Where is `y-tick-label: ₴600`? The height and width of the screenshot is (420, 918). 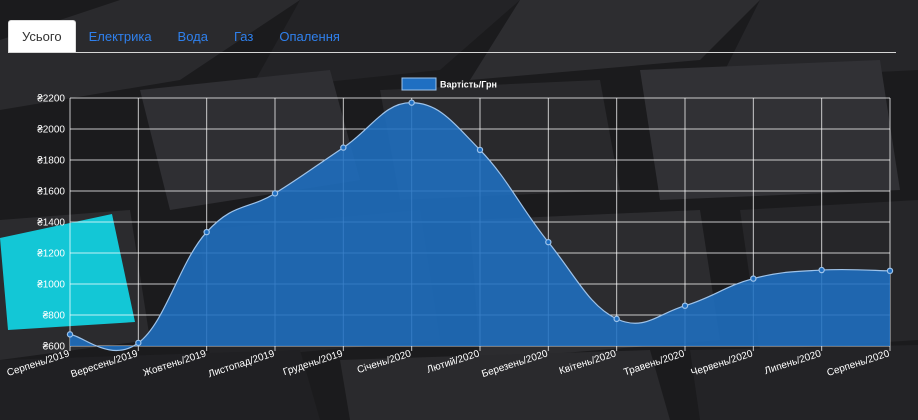 y-tick-label: ₴600 is located at coordinates (54, 347).